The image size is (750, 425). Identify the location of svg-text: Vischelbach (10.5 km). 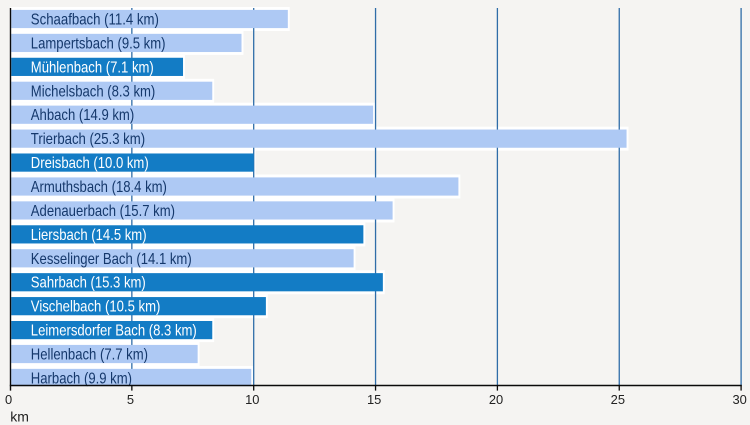
(96, 307).